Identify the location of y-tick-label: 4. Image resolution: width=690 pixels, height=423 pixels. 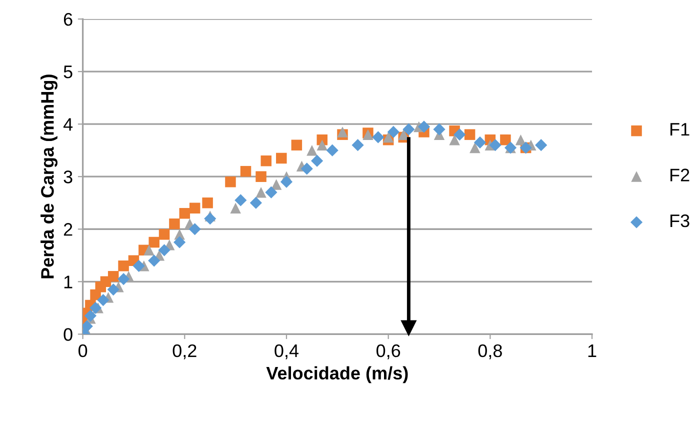
(68, 124).